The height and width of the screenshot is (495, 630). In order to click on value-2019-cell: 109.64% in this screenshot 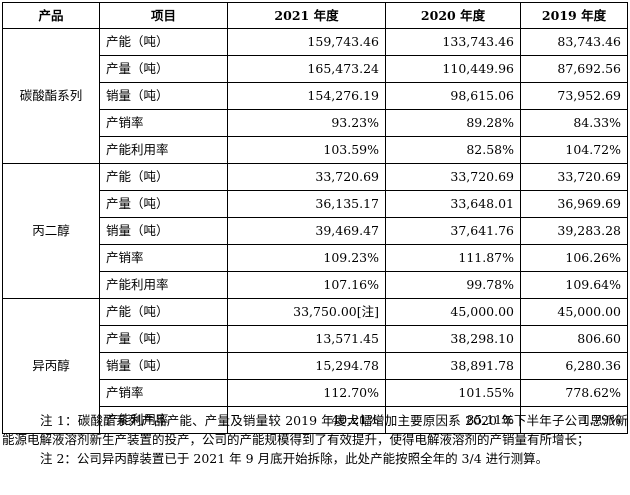, I will do `click(574, 285)`.